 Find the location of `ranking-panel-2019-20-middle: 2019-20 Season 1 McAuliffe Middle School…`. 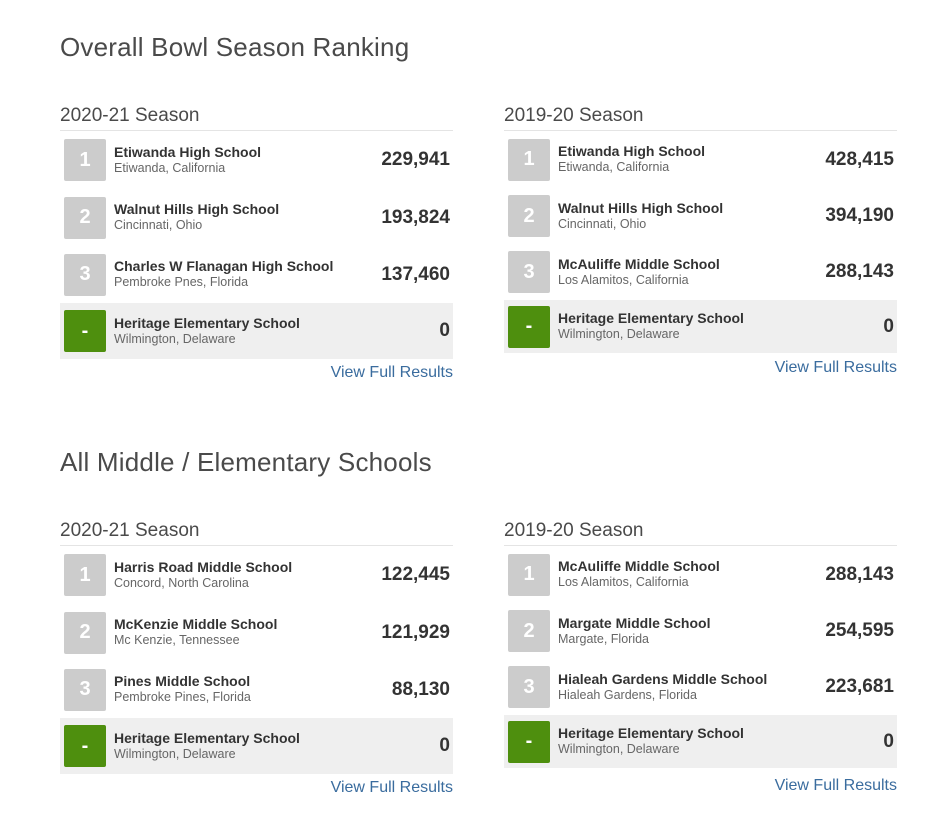

ranking-panel-2019-20-middle: 2019-20 Season 1 McAuliffe Middle School… is located at coordinates (700, 656).